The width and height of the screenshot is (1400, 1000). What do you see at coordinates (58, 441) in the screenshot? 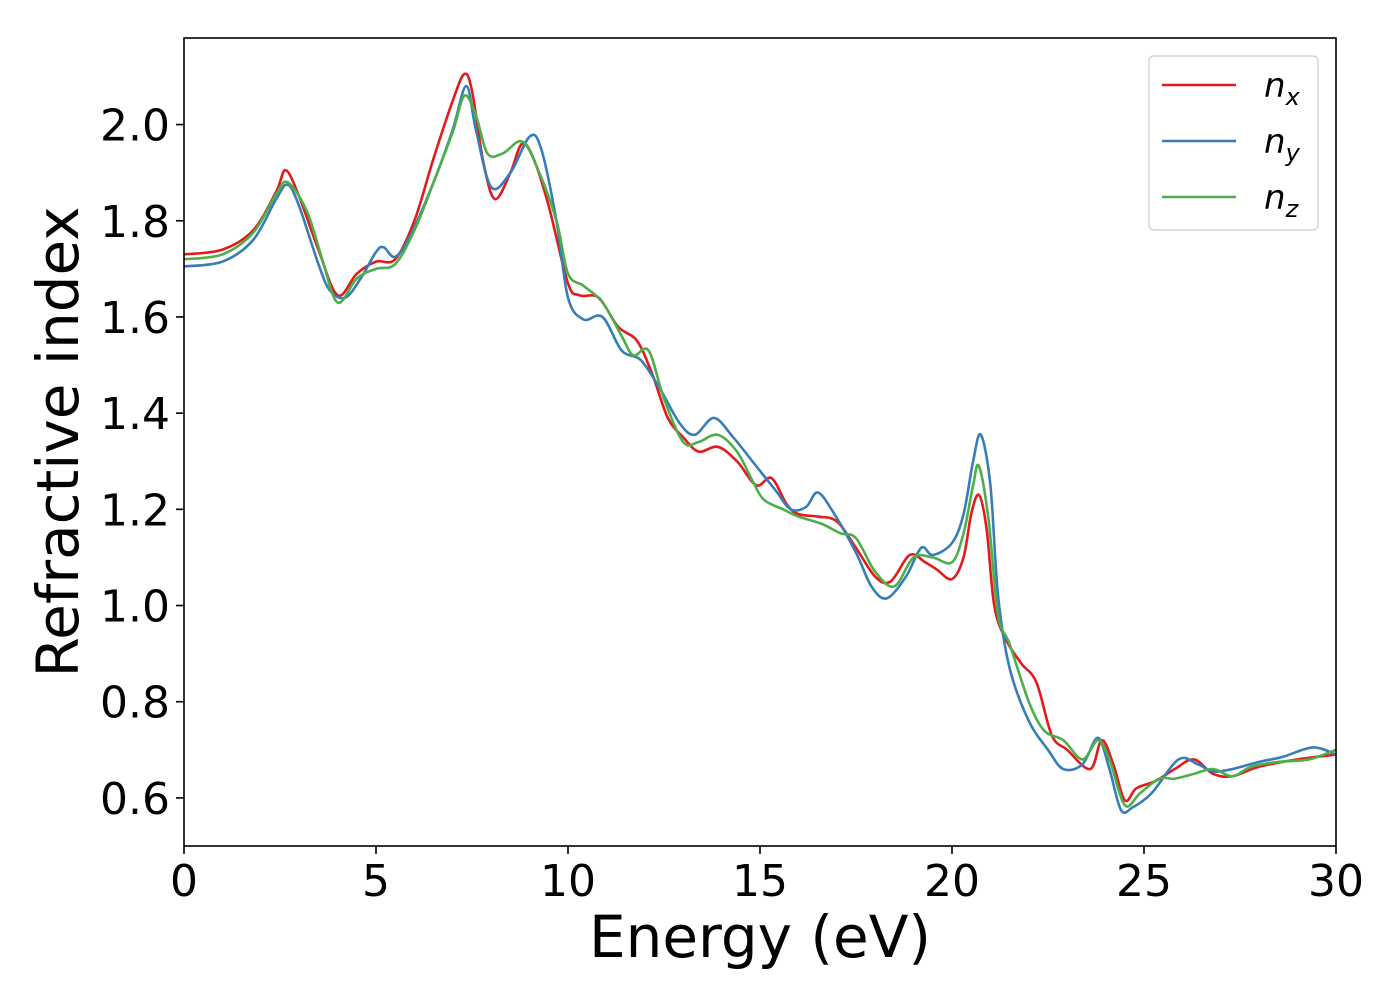
I see `y-axis-title: Refractive index` at bounding box center [58, 441].